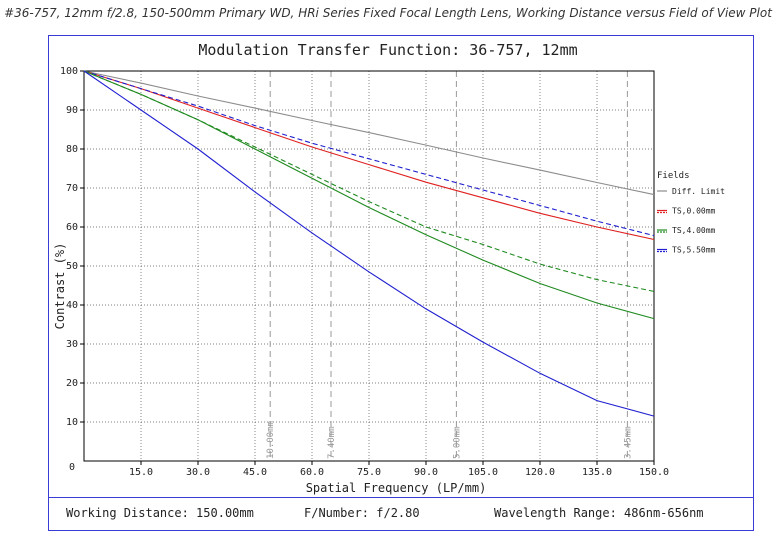 The height and width of the screenshot is (536, 776). I want to click on y-tick-label: 40, so click(72, 305).